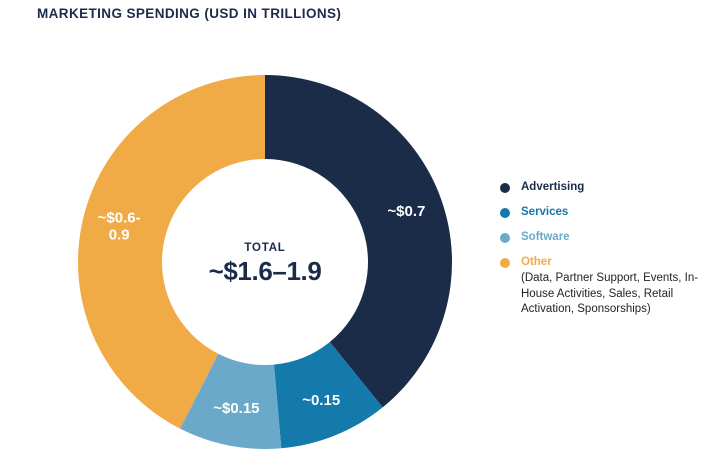 This screenshot has width=727, height=465. Describe the element at coordinates (545, 237) in the screenshot. I see `legend-item-label: Software` at that location.